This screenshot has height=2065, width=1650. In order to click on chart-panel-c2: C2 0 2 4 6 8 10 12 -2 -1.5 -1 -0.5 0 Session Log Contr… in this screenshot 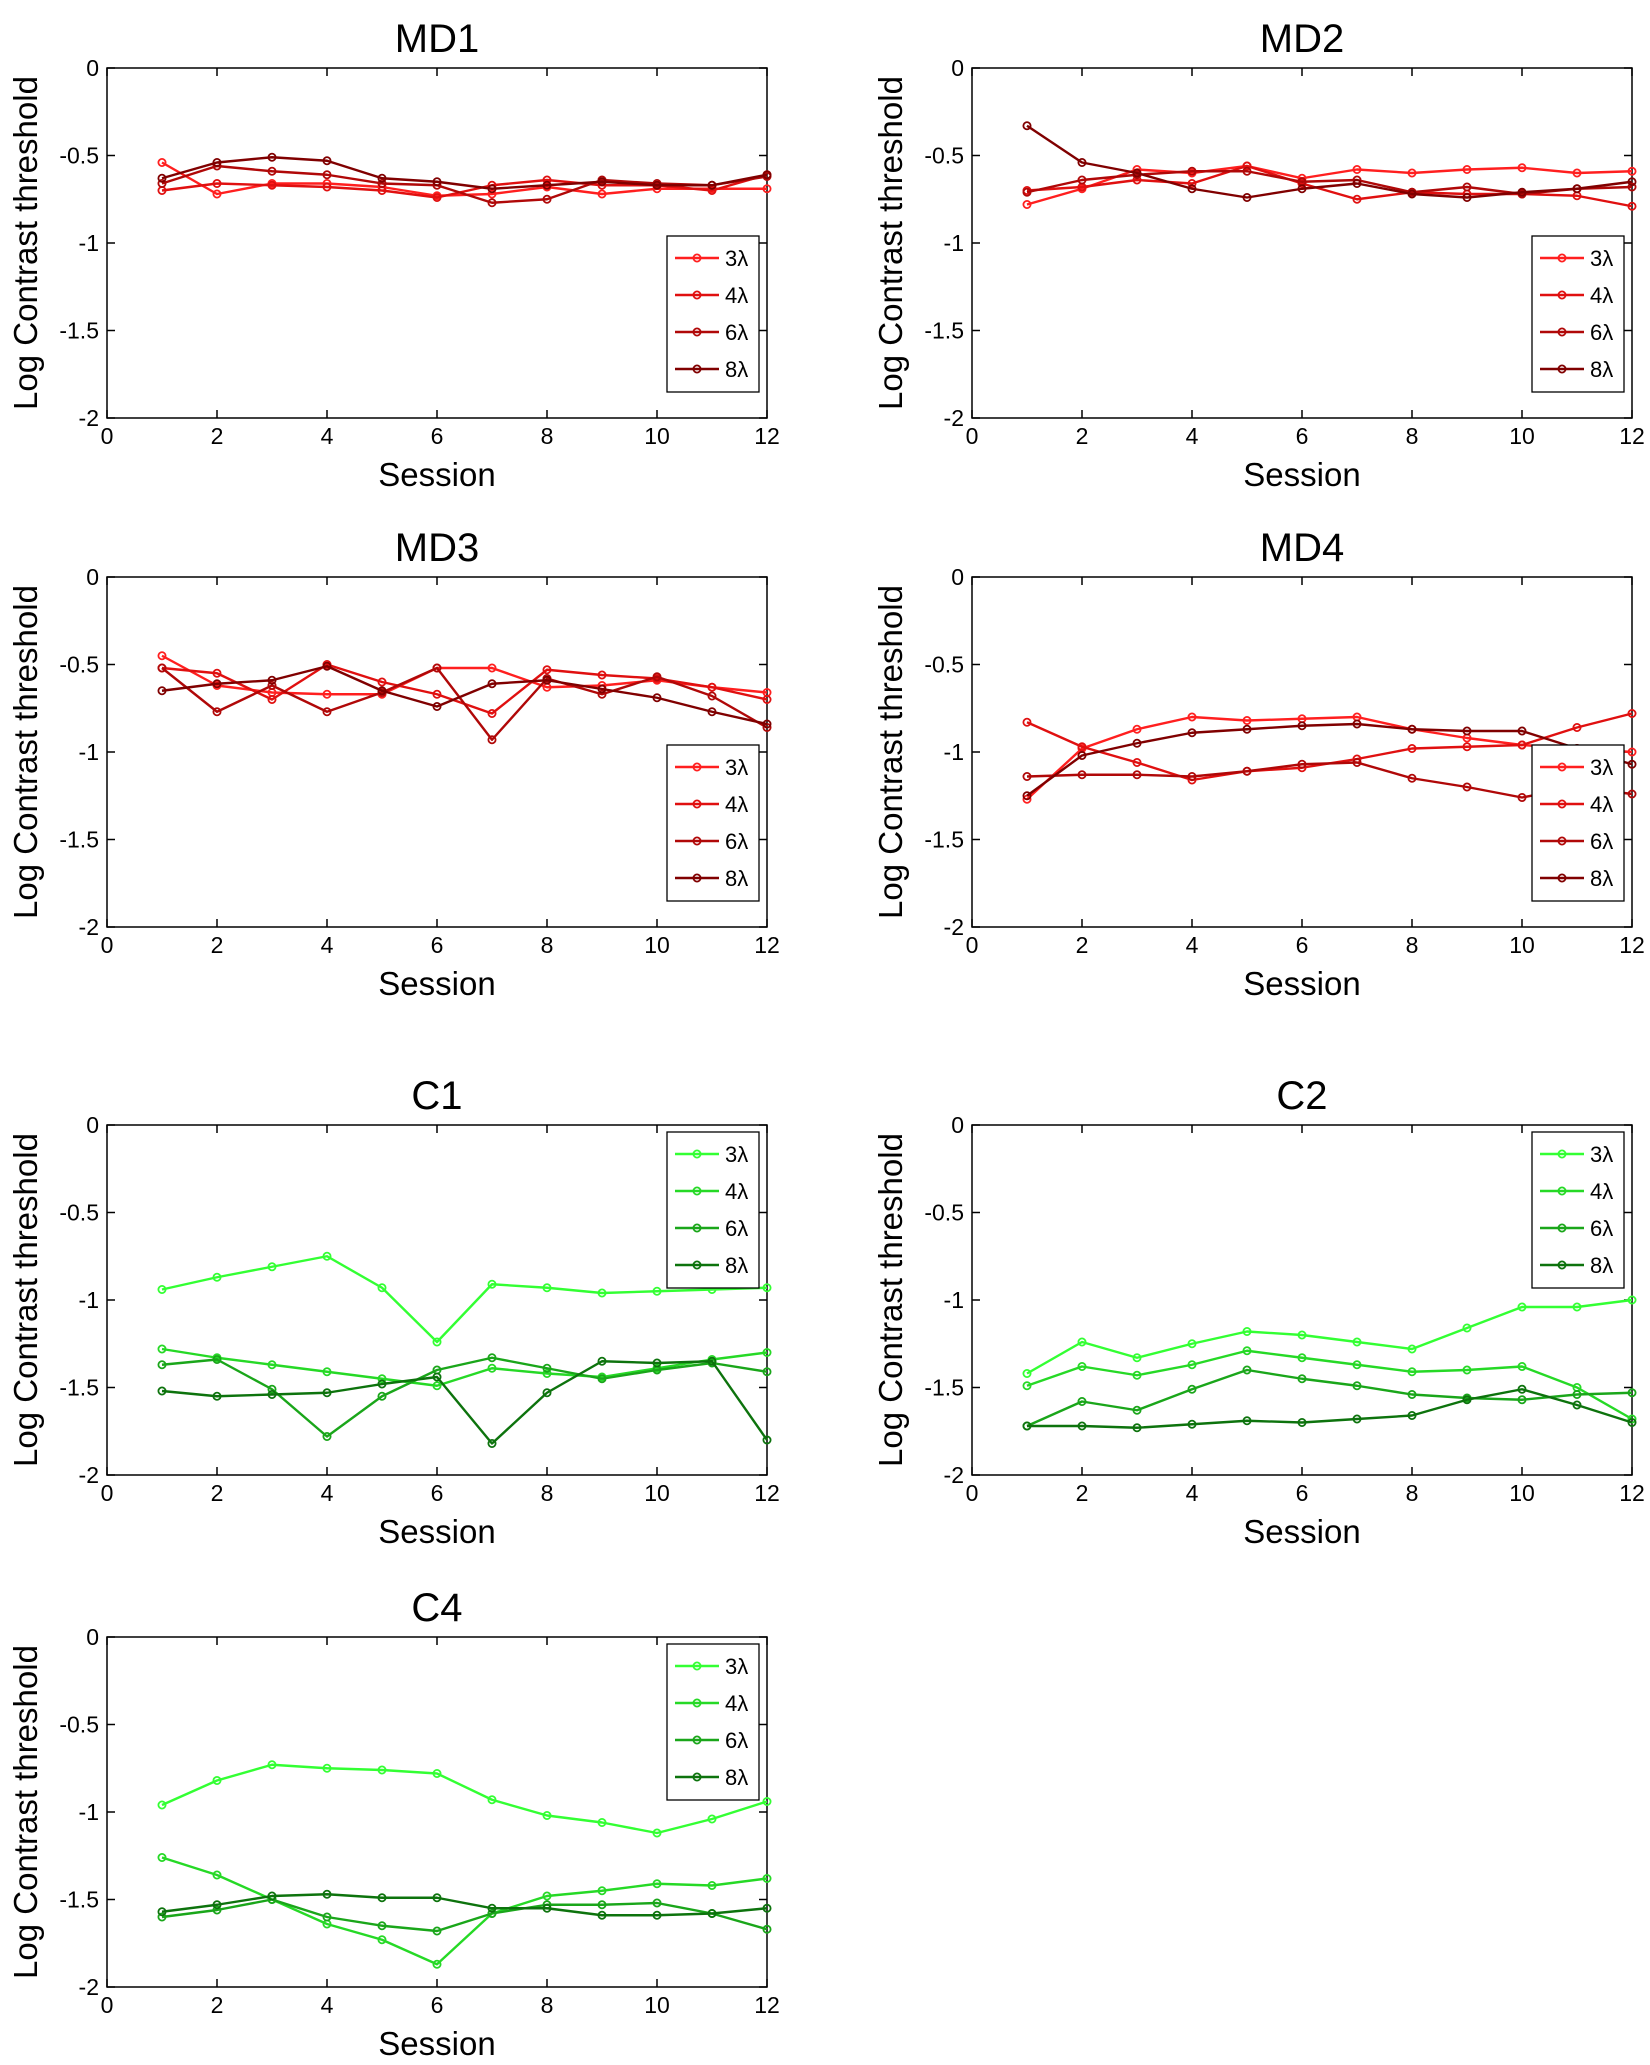, I will do `click(1258, 1312)`.